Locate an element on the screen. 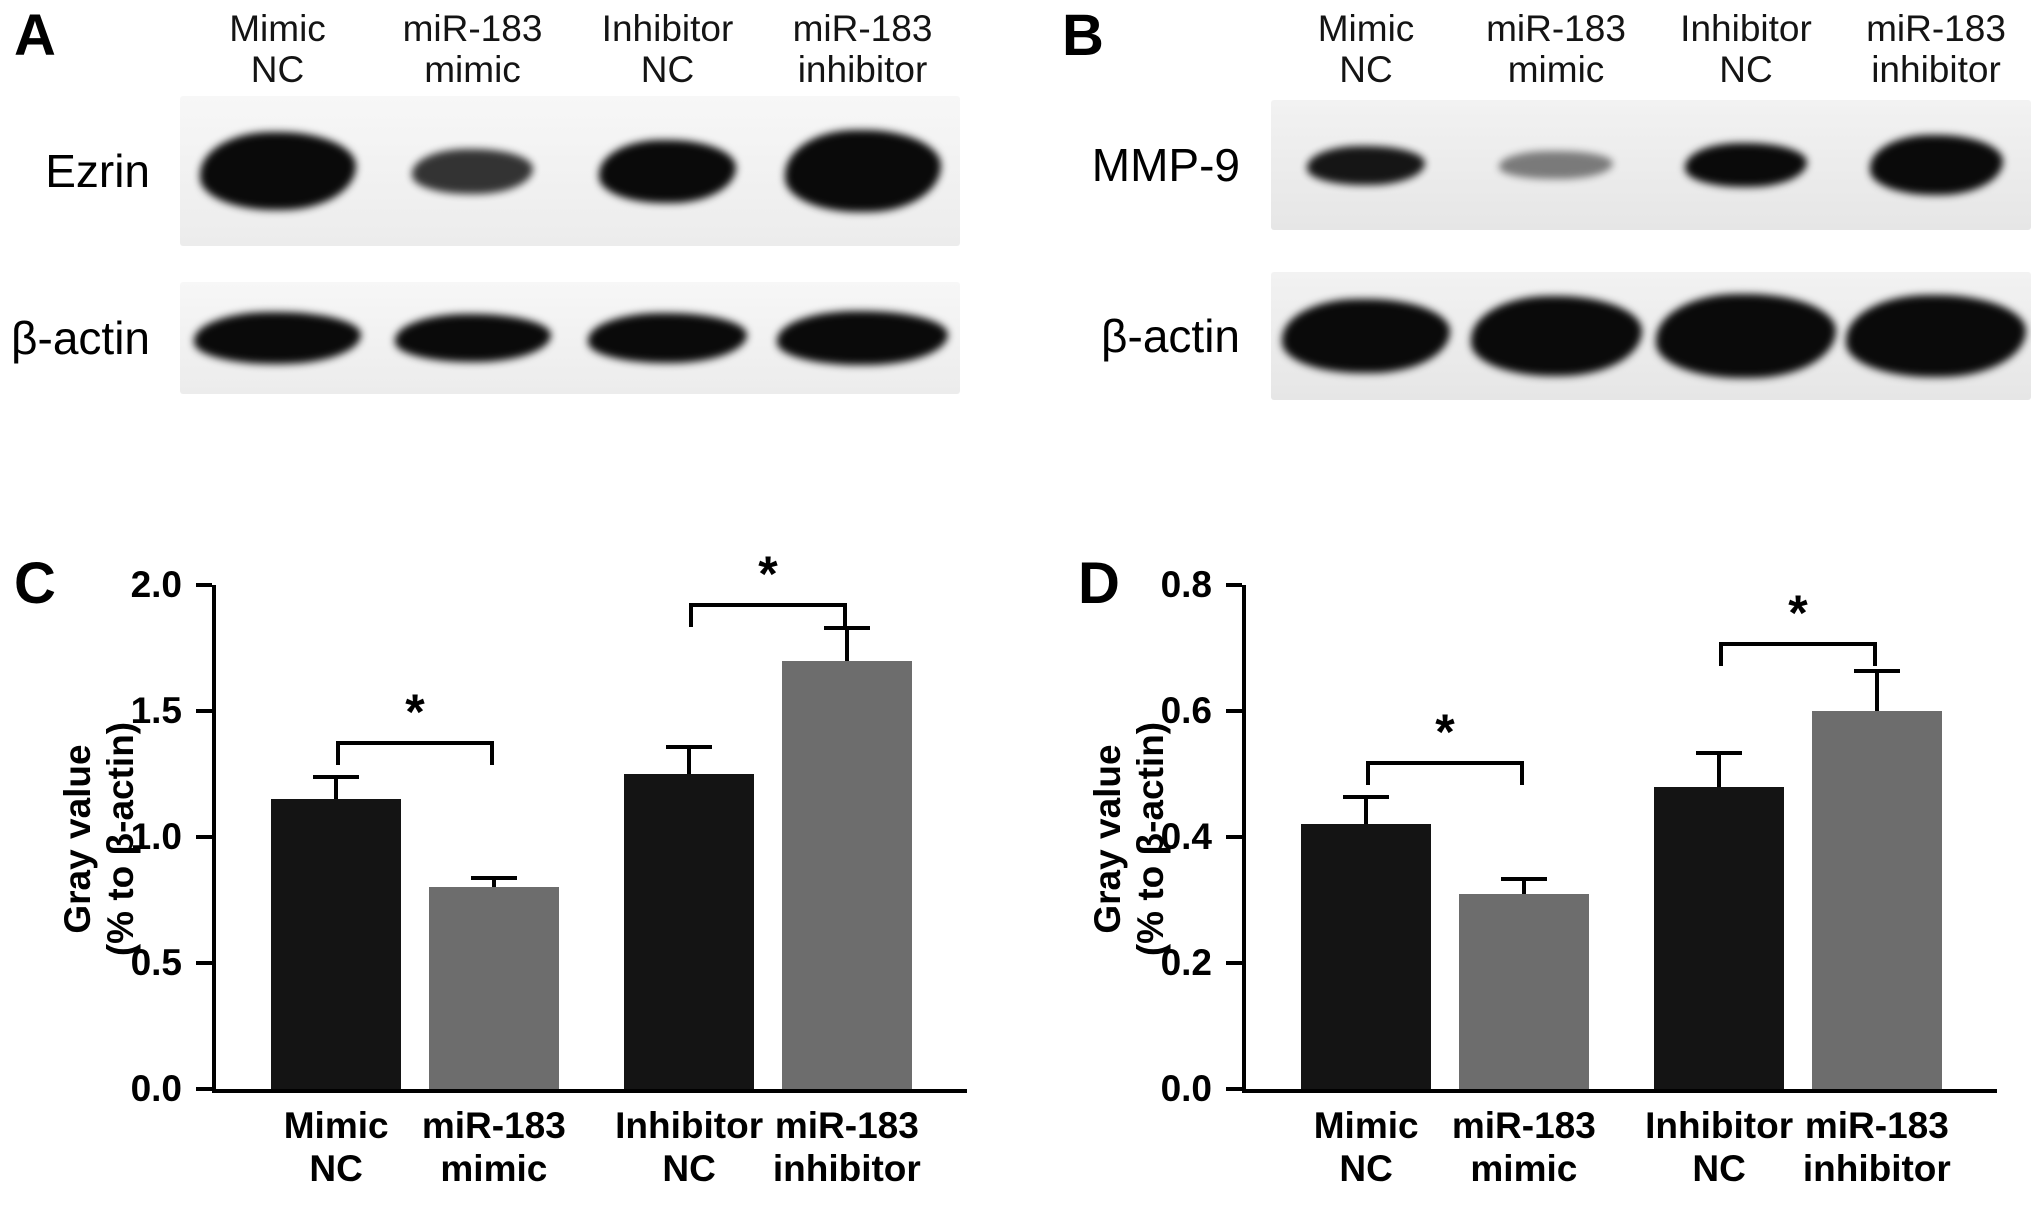  y-axis-tick-label: 0.6 is located at coordinates (1186, 710).